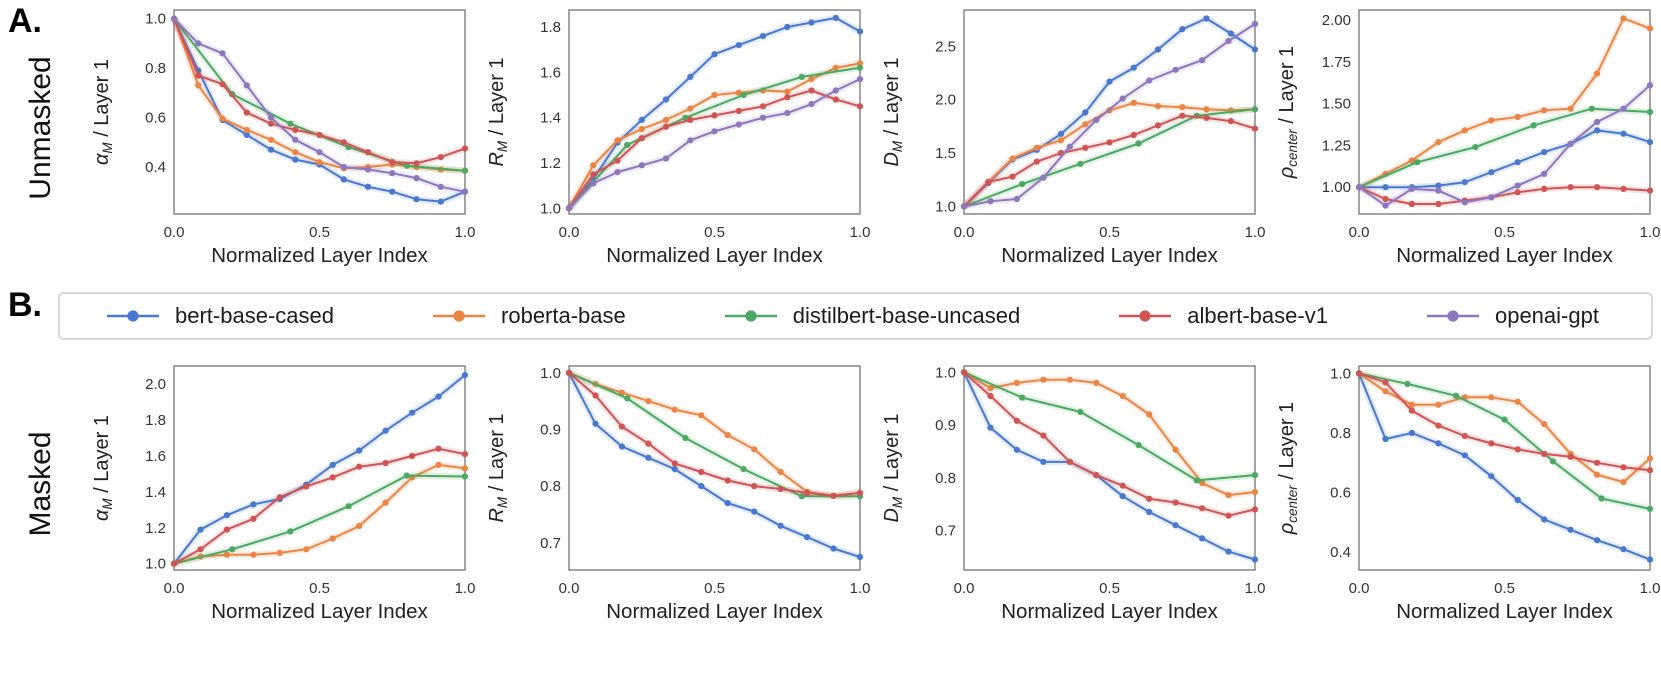  What do you see at coordinates (25, 305) in the screenshot?
I see `panel-label-b: B.` at bounding box center [25, 305].